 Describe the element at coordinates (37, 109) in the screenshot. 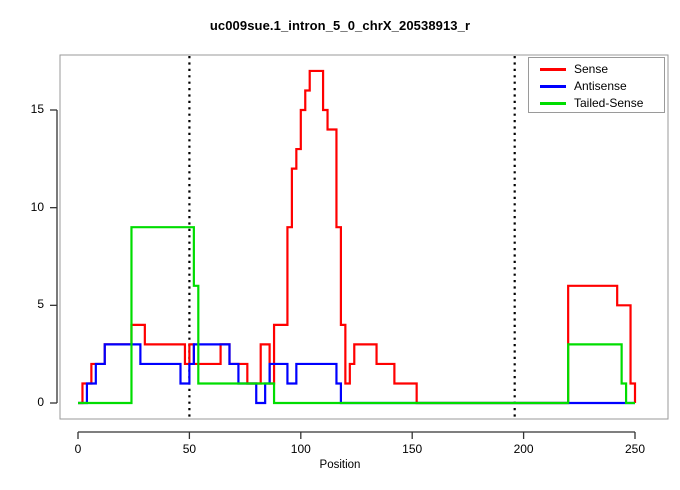

I see `y-tick-label-15: 15` at that location.